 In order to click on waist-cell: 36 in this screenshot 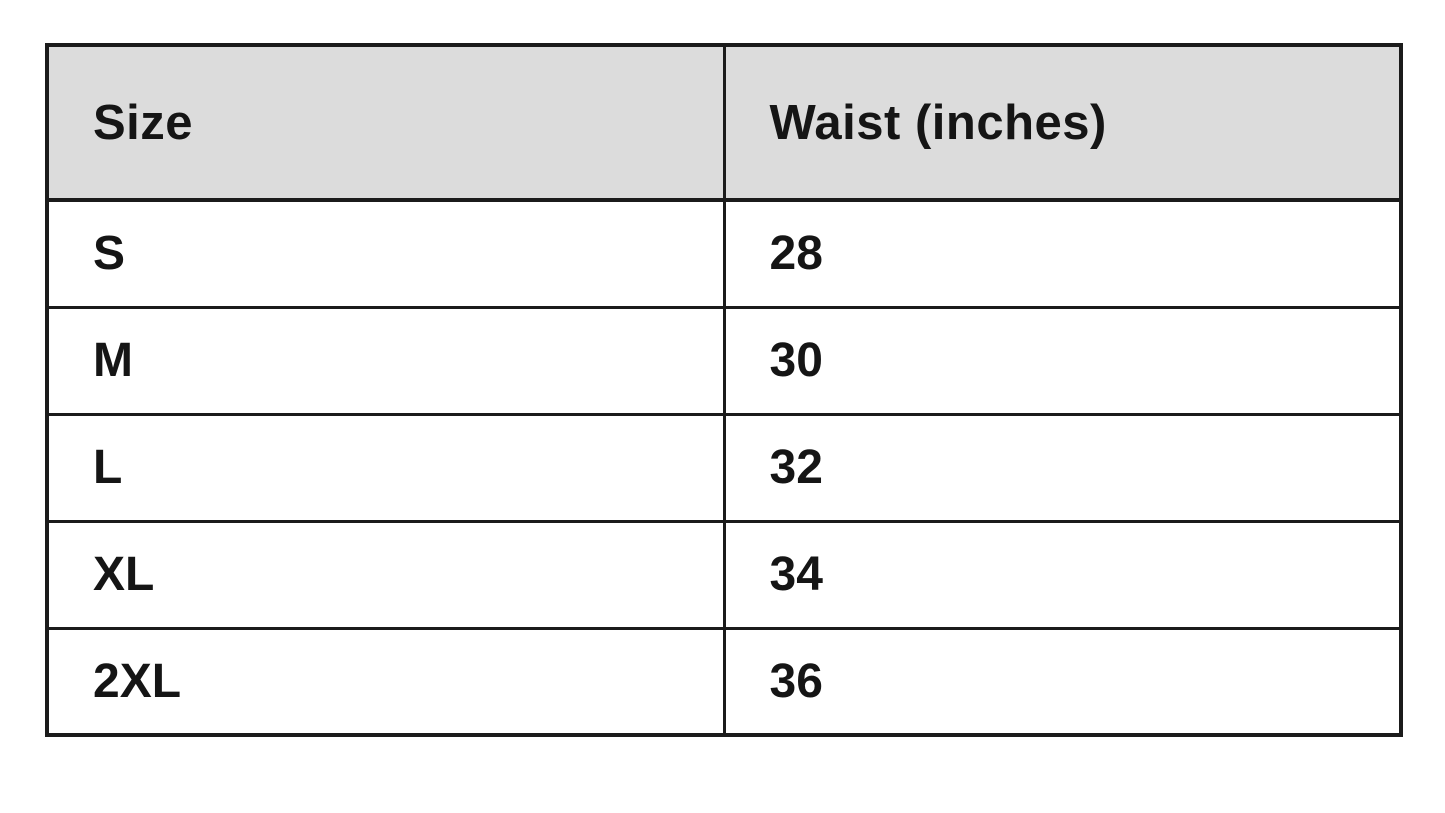, I will do `click(1062, 681)`.